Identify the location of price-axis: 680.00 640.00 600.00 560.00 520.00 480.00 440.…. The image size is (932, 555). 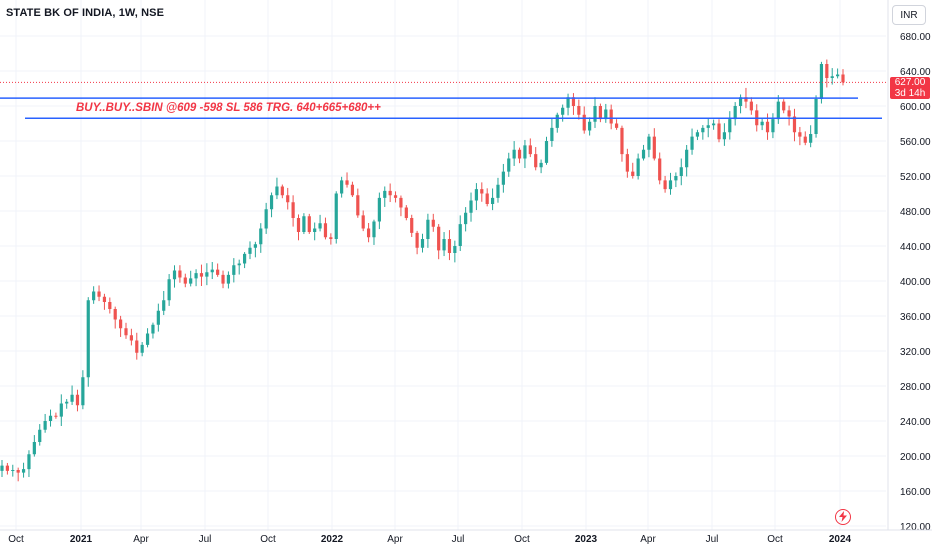
(909, 266).